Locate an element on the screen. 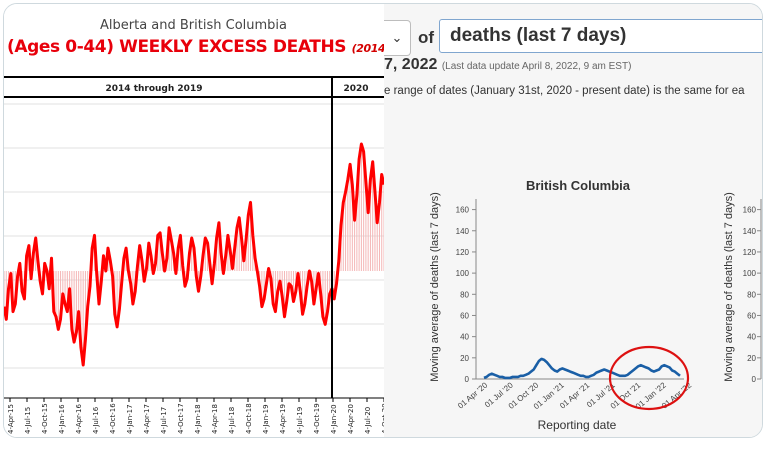 This screenshot has height=450, width=772. y-tick-label: 140 is located at coordinates (463, 231).